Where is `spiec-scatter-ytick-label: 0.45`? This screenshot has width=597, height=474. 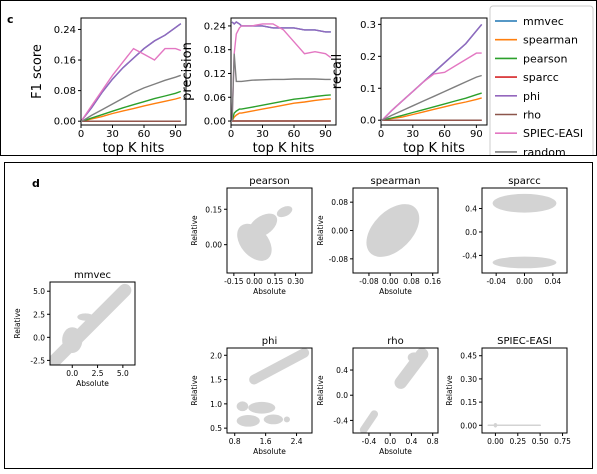
spiec-scatter-ytick-label: 0.45 is located at coordinates (468, 356).